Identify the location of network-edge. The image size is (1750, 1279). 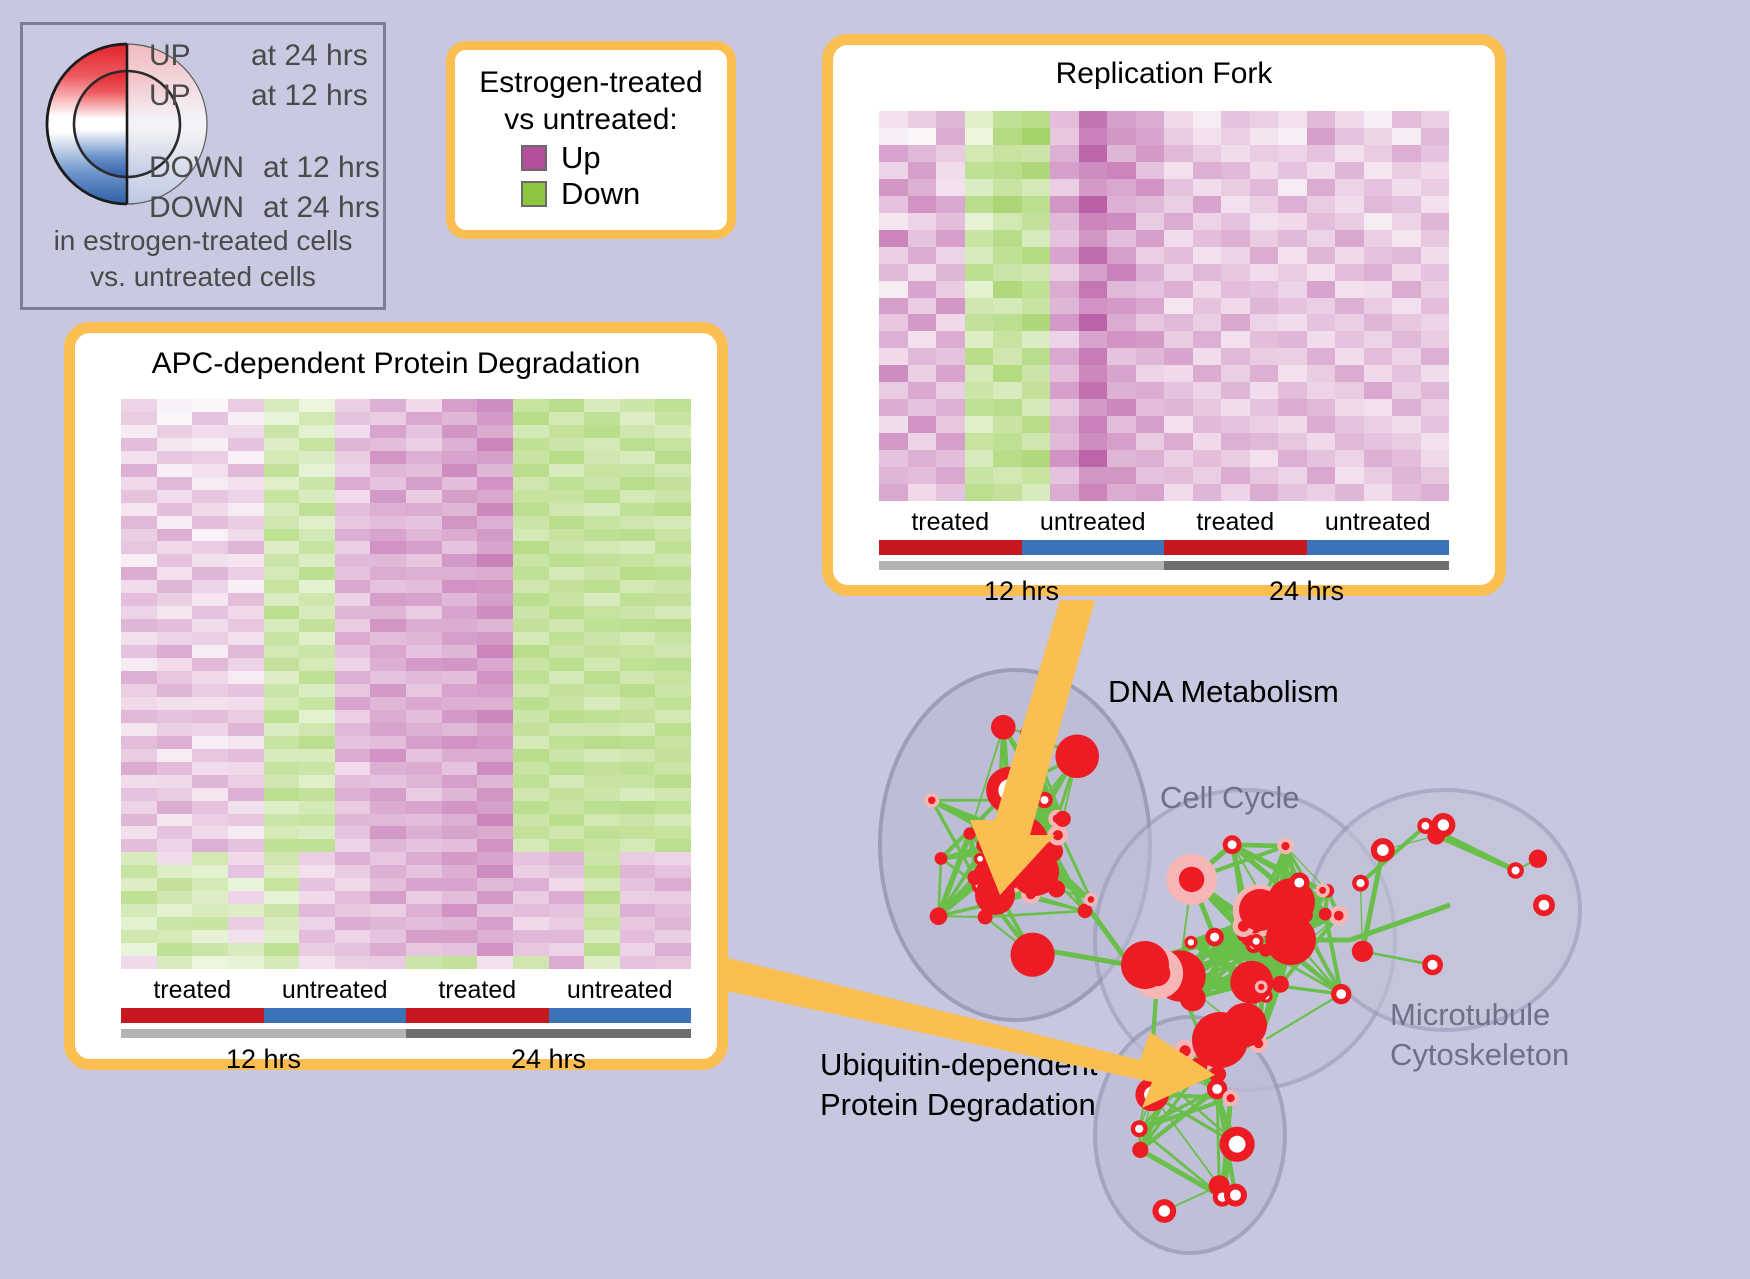
(1397, 958).